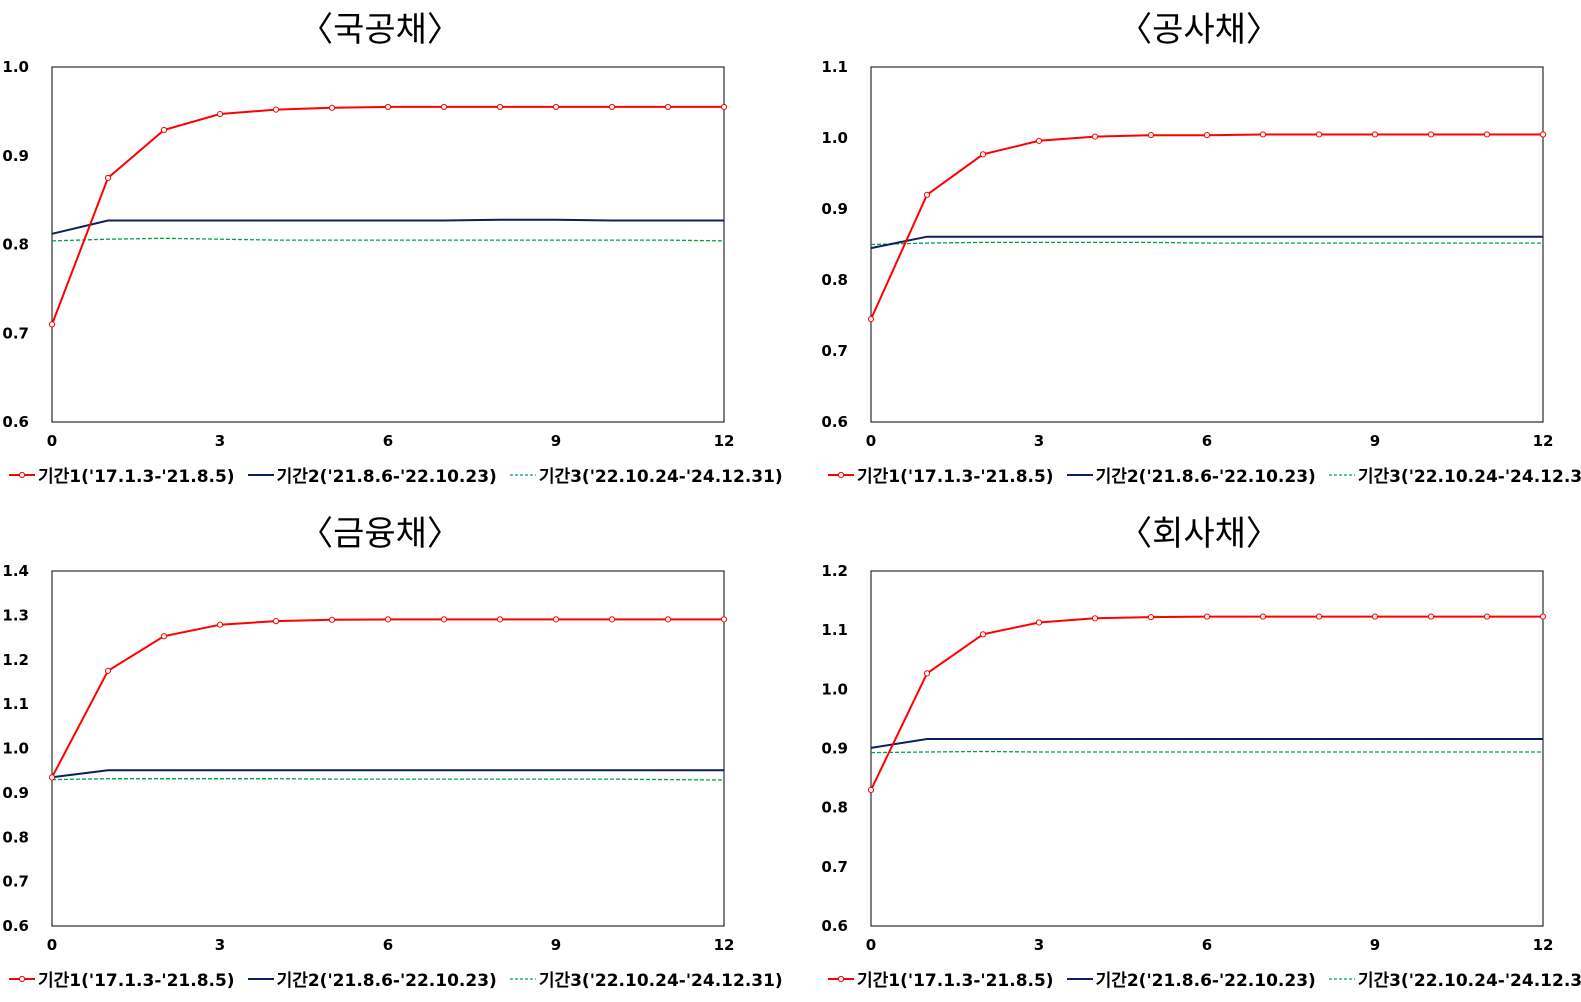  I want to click on chart-title: 〈금융채〉, so click(380, 534).